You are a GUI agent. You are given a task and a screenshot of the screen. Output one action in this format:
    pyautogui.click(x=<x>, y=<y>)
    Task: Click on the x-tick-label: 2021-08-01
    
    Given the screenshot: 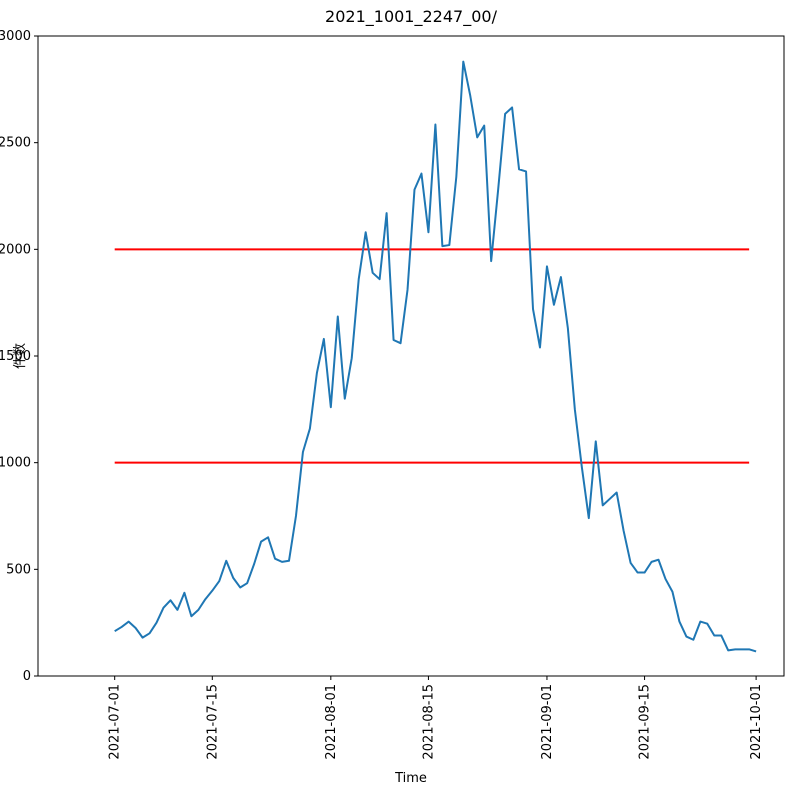 What is the action you would take?
    pyautogui.click(x=331, y=722)
    